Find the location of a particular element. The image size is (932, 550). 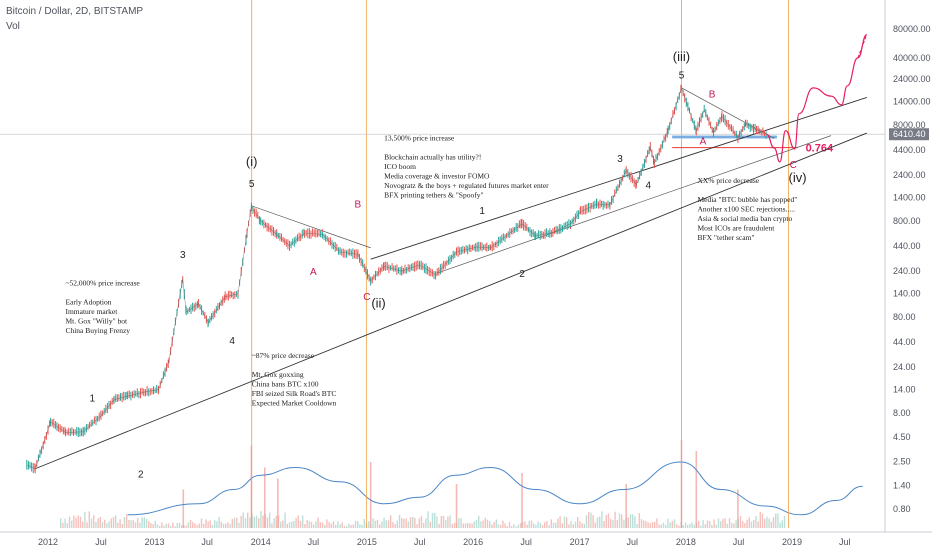

wave-label: (ii) is located at coordinates (378, 303).